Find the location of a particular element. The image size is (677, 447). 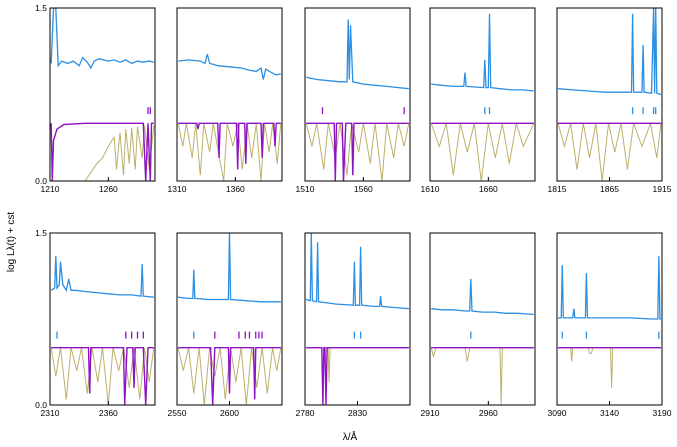

x-tick-label: 3190 is located at coordinates (662, 413).